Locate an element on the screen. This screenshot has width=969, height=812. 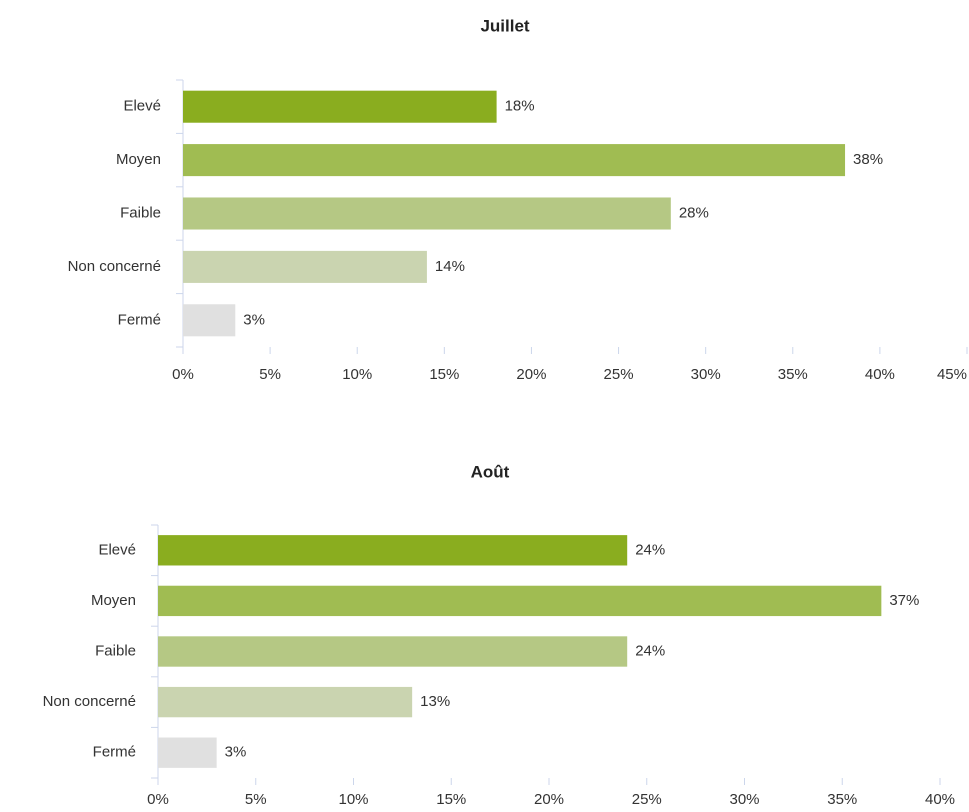
x-tick-label: 45% is located at coordinates (952, 374).